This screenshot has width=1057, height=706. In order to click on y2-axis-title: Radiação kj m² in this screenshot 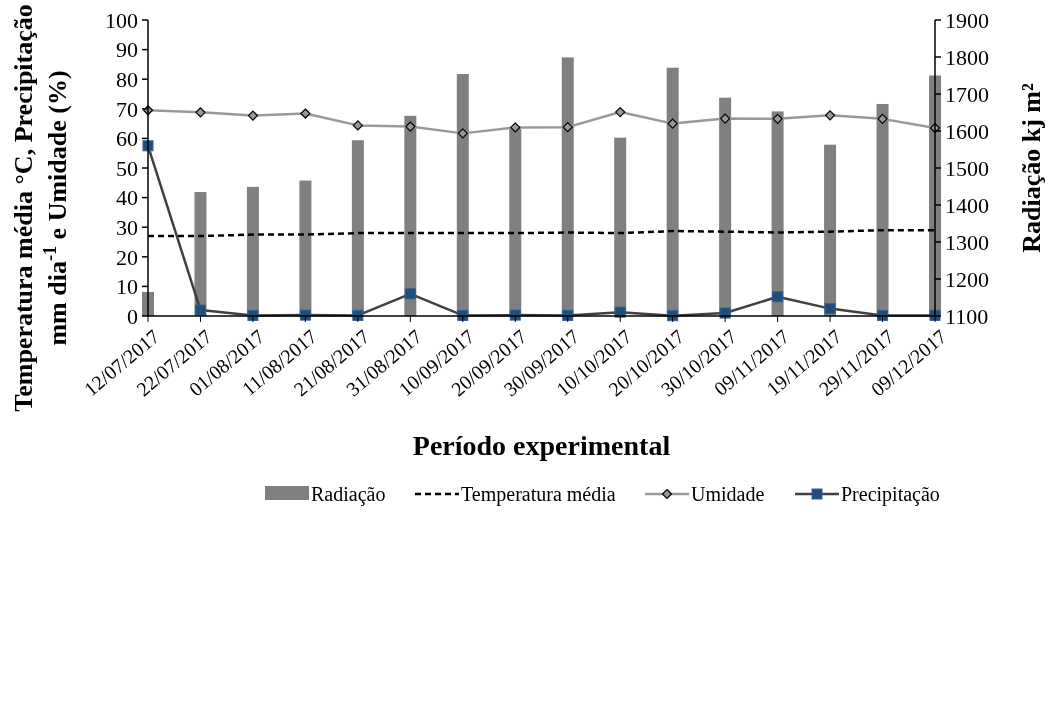, I will do `click(1031, 168)`.